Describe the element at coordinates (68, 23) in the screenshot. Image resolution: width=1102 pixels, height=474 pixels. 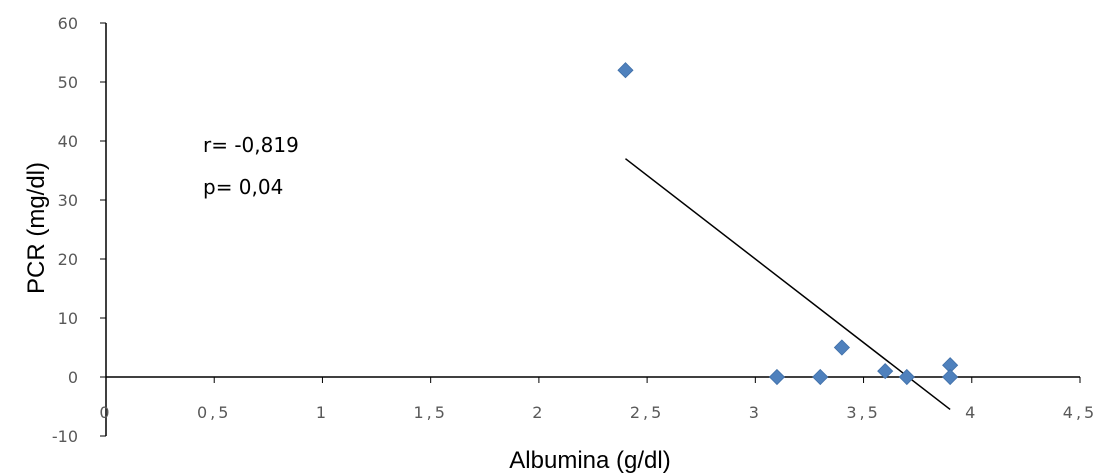
I see `y-tick-label: 60` at that location.